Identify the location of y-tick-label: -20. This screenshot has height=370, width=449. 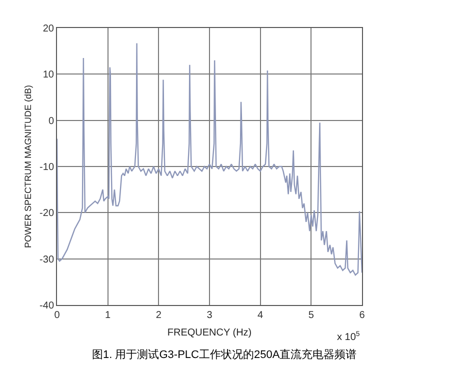
(47, 214).